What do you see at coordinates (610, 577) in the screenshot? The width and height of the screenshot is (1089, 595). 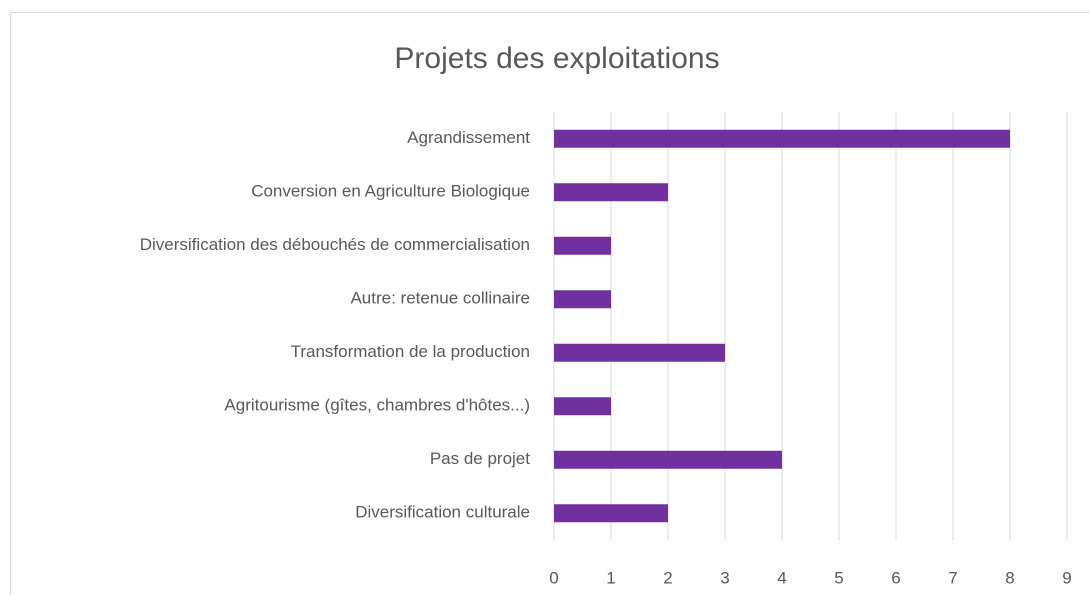 I see `x-tick-label: 1` at bounding box center [610, 577].